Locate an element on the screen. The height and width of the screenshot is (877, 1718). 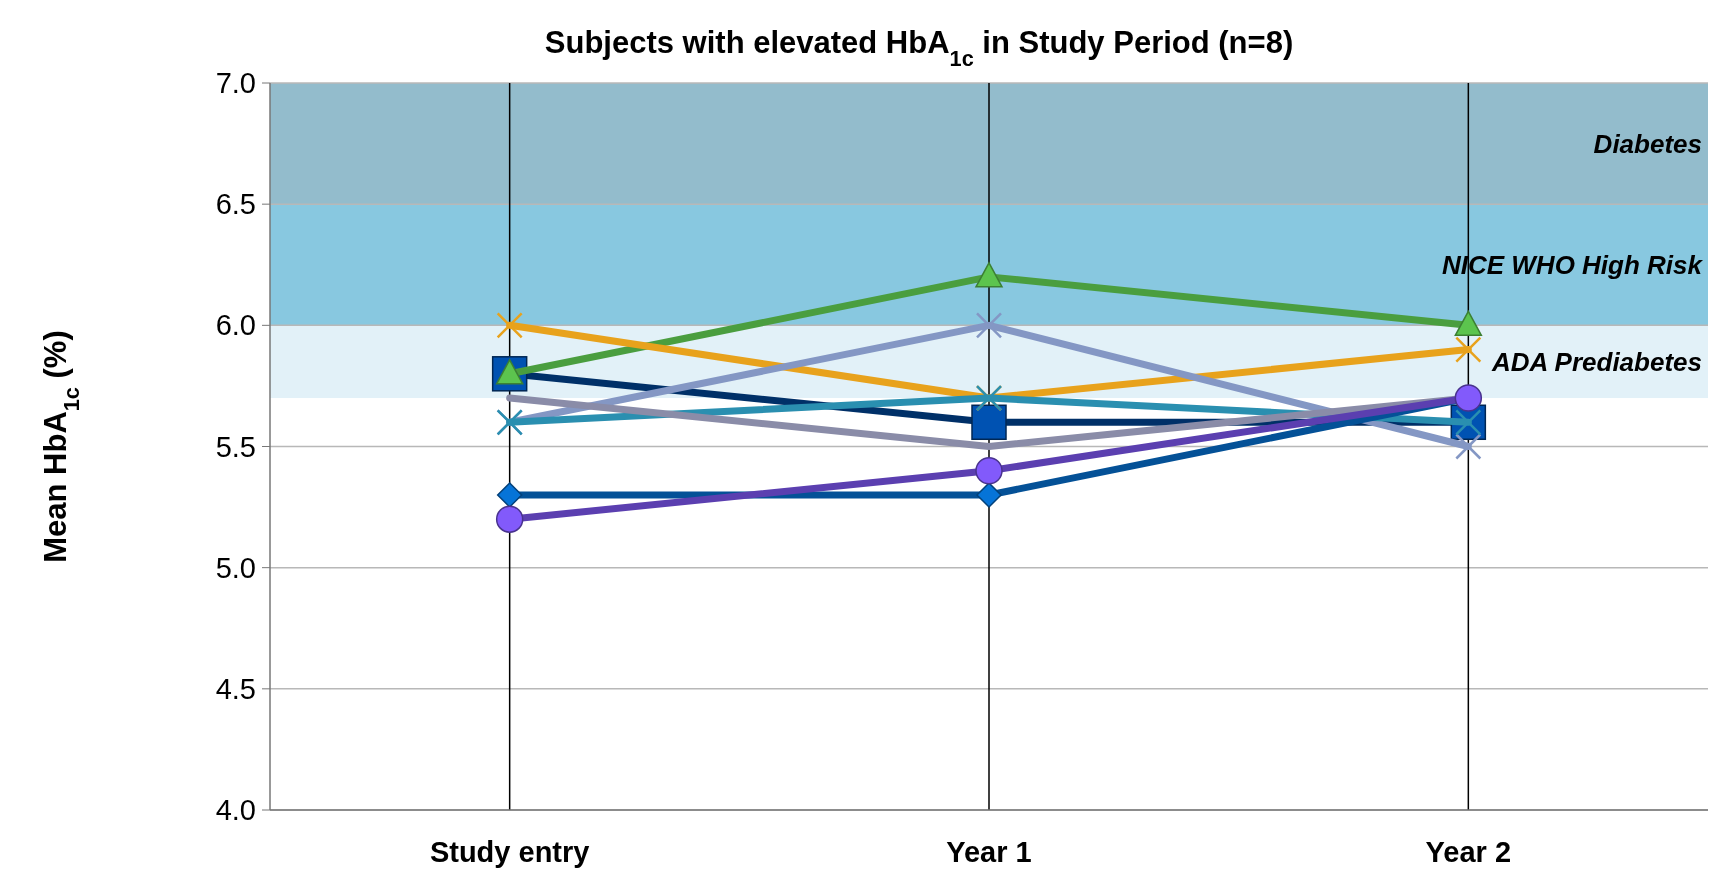
y-tick-label: 5.5 is located at coordinates (235, 446).